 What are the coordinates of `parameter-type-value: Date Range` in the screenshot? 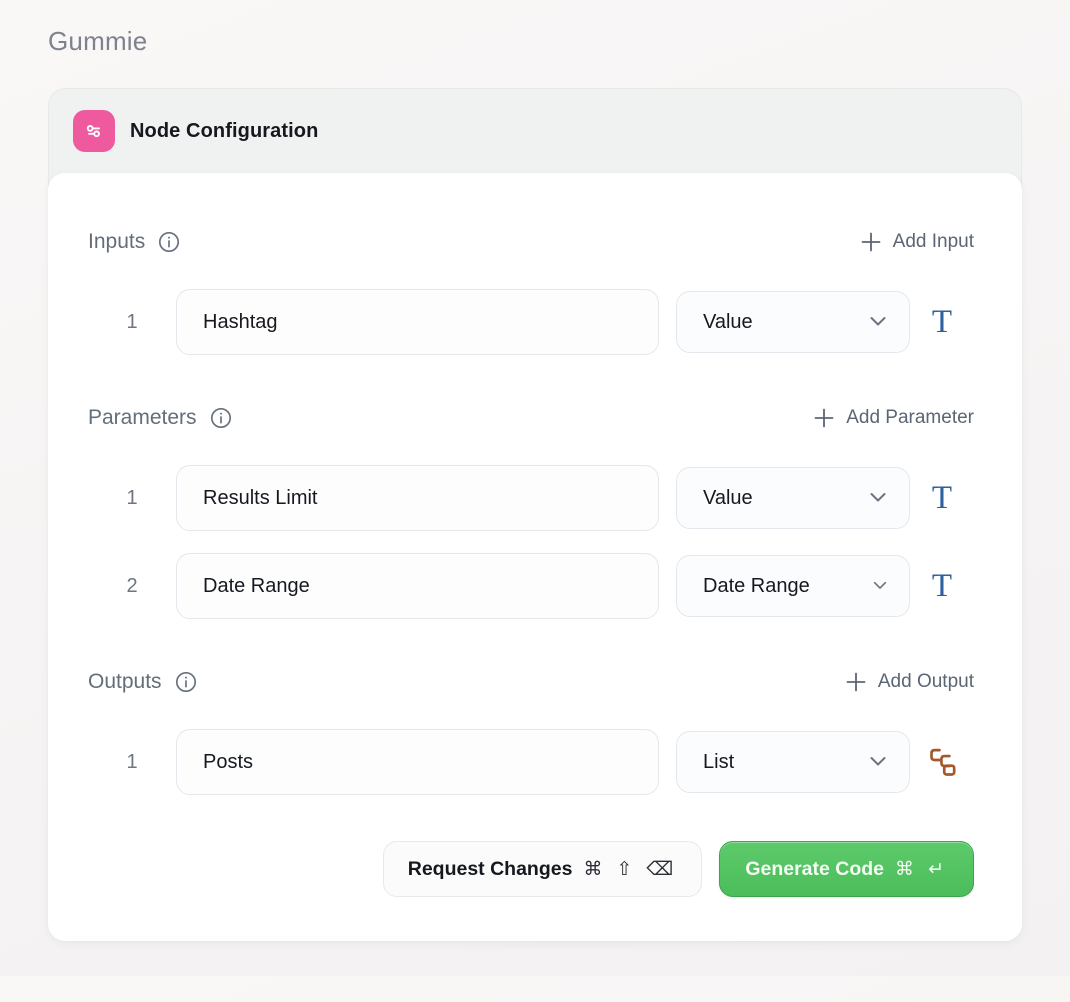 It's located at (756, 585).